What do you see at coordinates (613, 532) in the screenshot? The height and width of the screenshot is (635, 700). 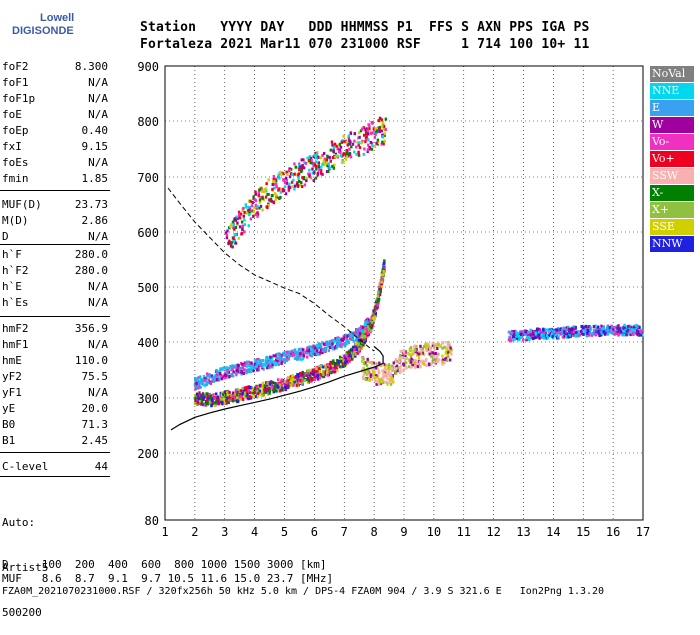 I see `x-tick-label: 16` at bounding box center [613, 532].